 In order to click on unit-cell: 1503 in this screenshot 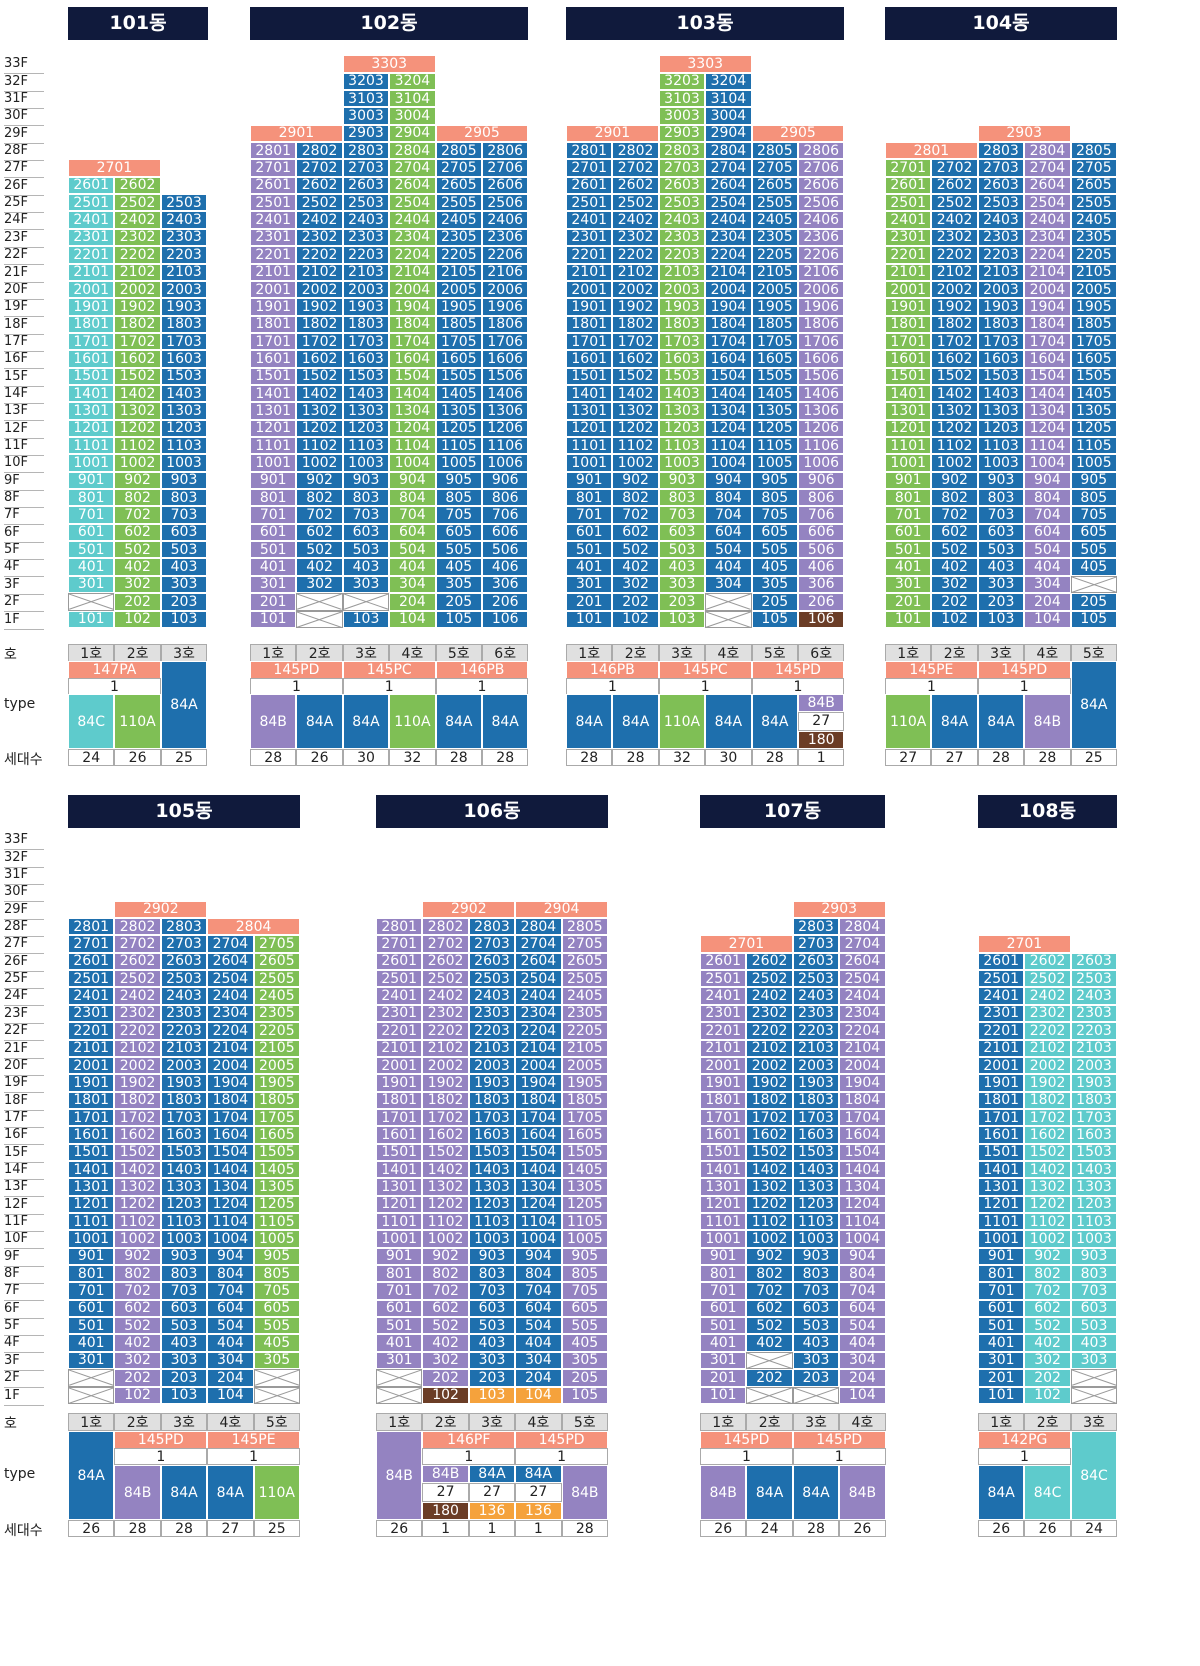, I will do `click(184, 1152)`.